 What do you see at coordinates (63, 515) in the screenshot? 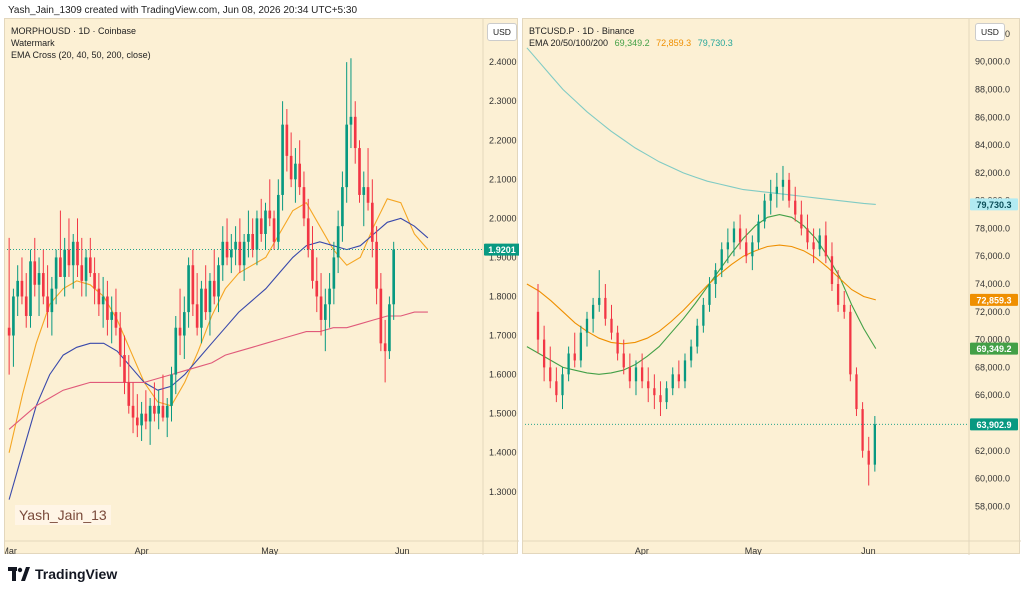
I see `author-watermark: Yash_Jain_13` at bounding box center [63, 515].